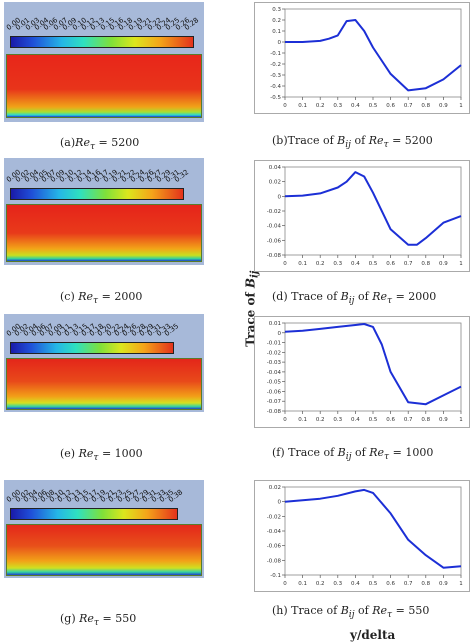 This screenshot has height=644, width=474. What do you see at coordinates (104, 86) in the screenshot?
I see `contour-field-a` at bounding box center [104, 86].